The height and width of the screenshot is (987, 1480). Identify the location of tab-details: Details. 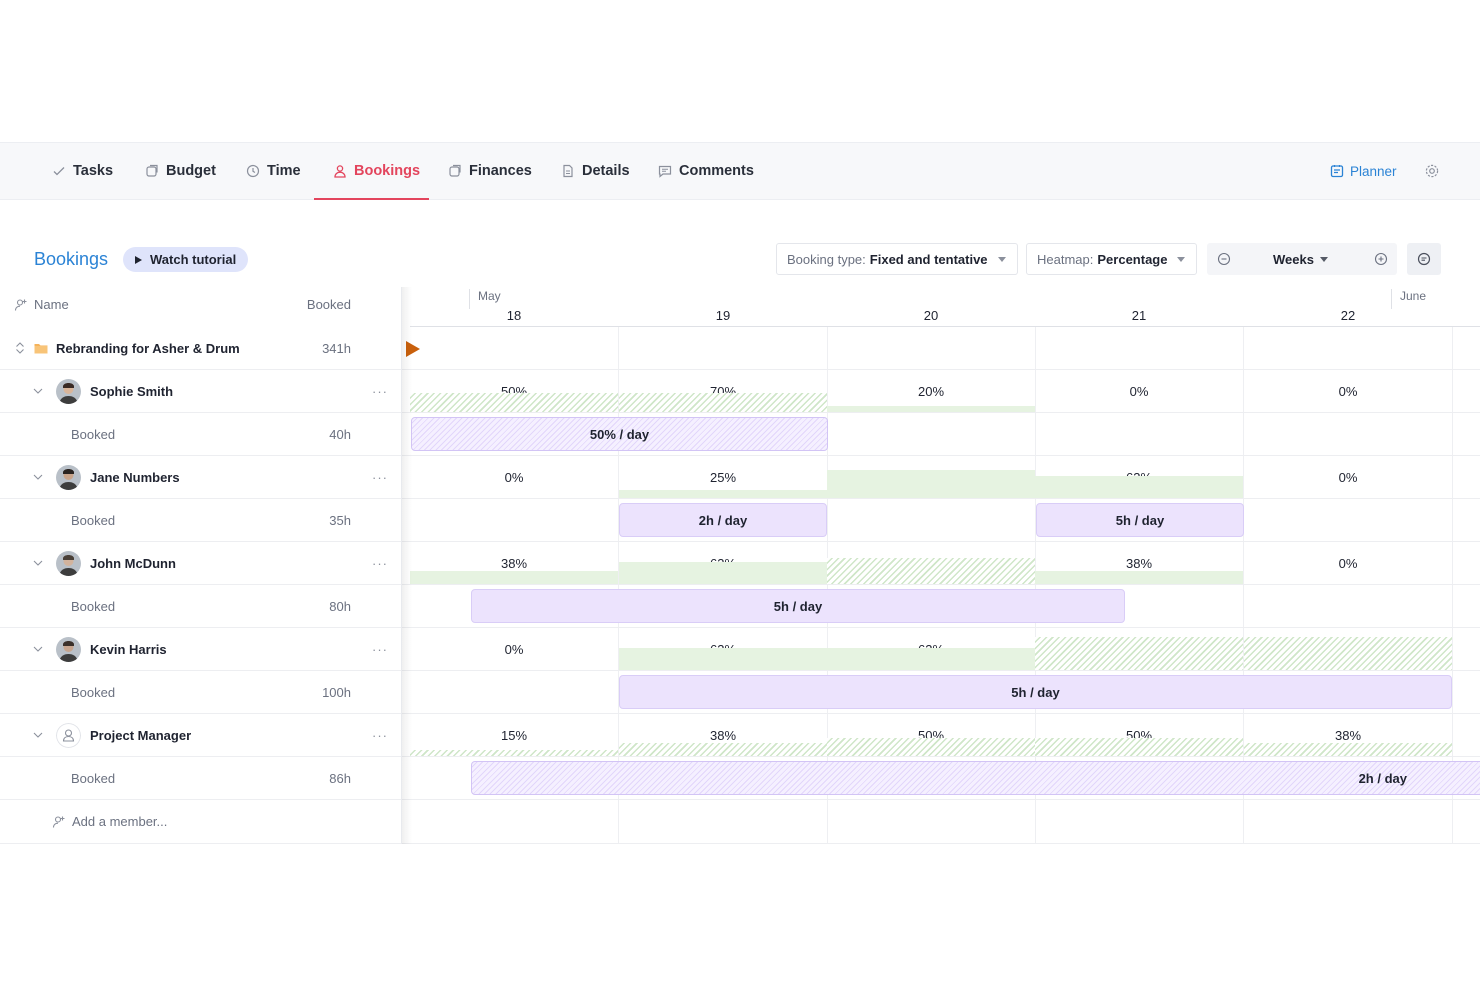
(595, 170).